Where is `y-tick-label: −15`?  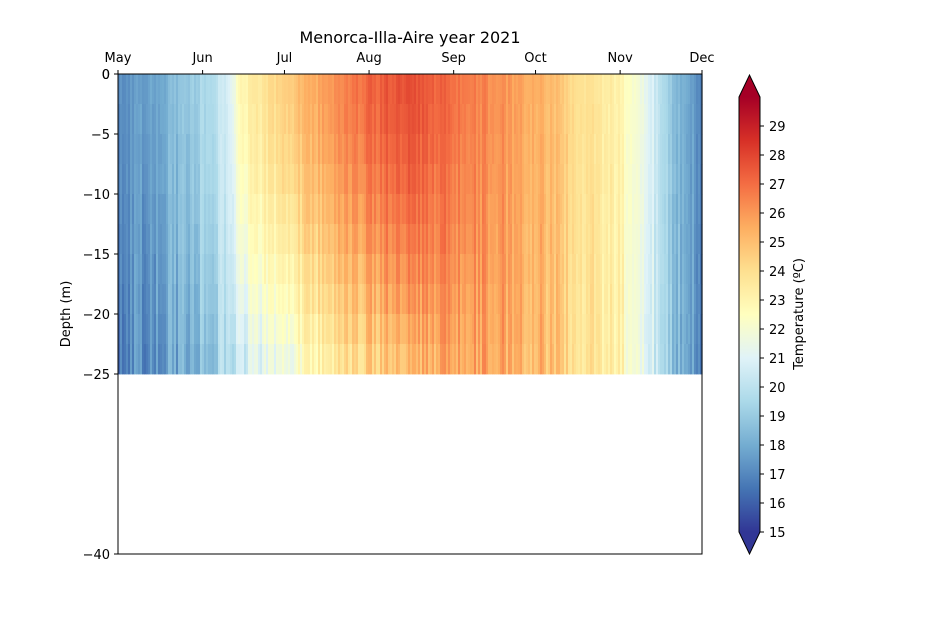 y-tick-label: −15 is located at coordinates (96, 255).